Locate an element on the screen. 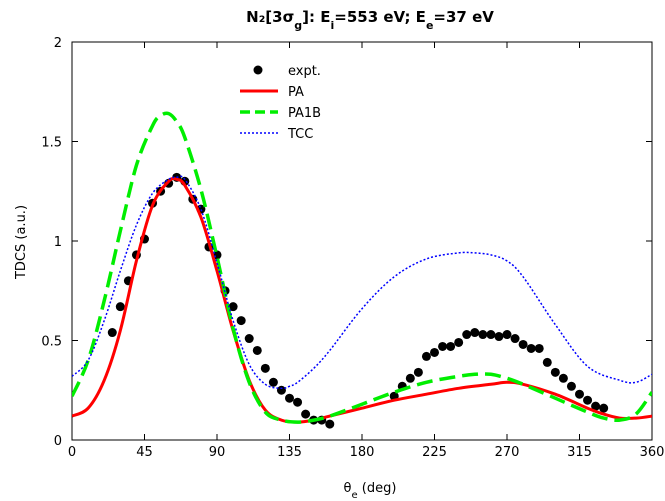 This screenshot has height=501, width=665. x-tick-label: 180 is located at coordinates (362, 452).